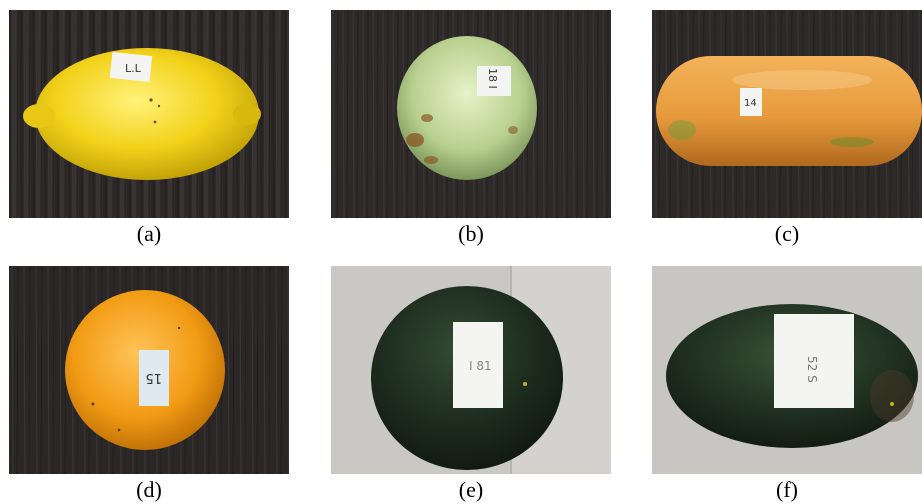 Image resolution: width=922 pixels, height=504 pixels. I want to click on papaya-label: 14, so click(750, 103).